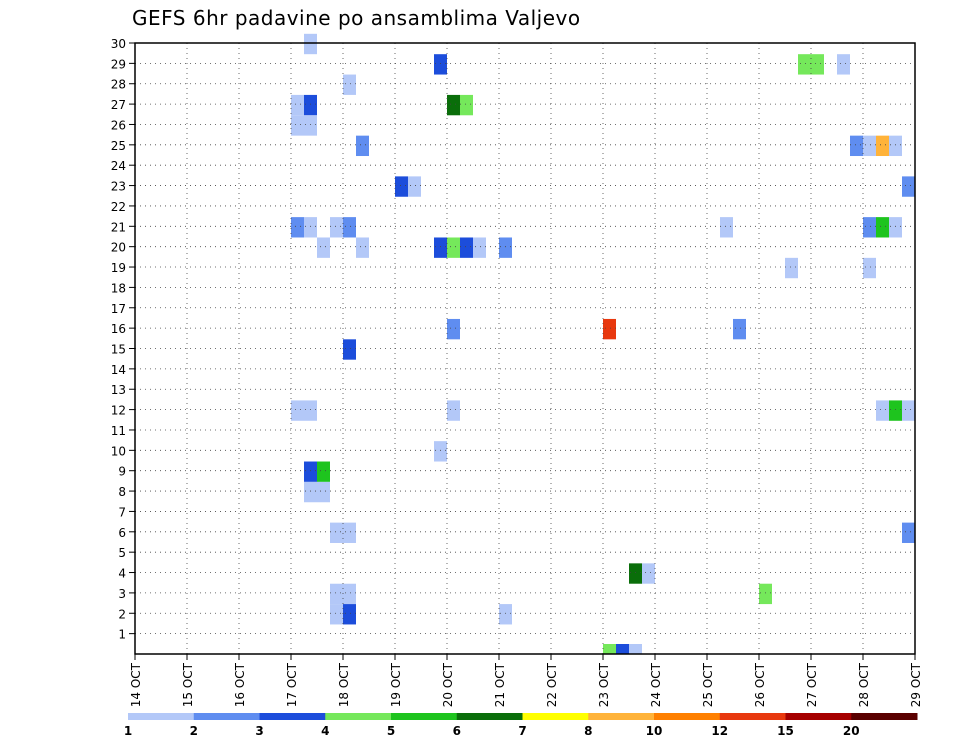  What do you see at coordinates (552, 684) in the screenshot?
I see `x-tick-label: 22 OCT` at bounding box center [552, 684].